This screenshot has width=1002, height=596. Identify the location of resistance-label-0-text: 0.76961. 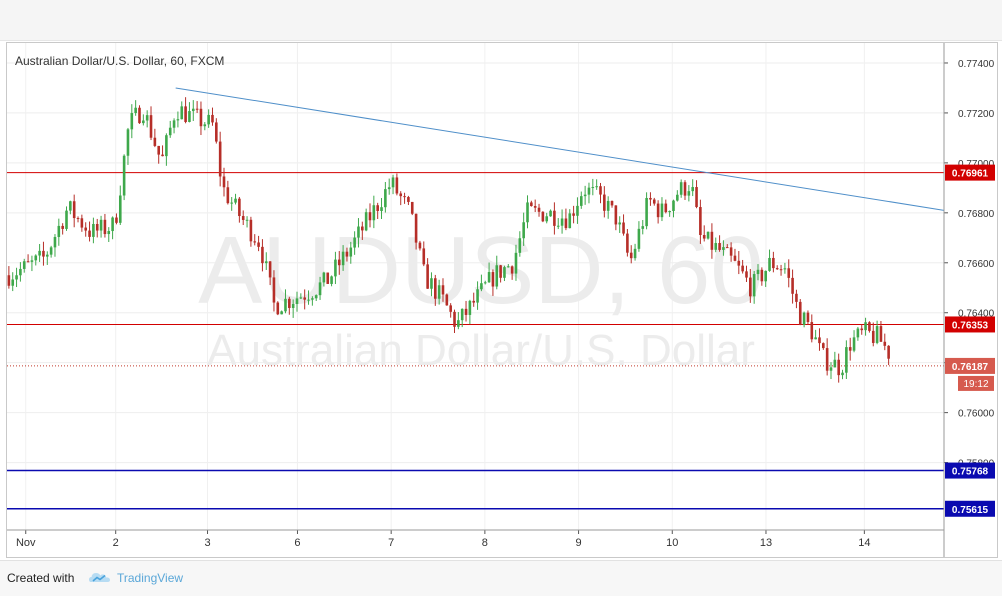
(970, 174).